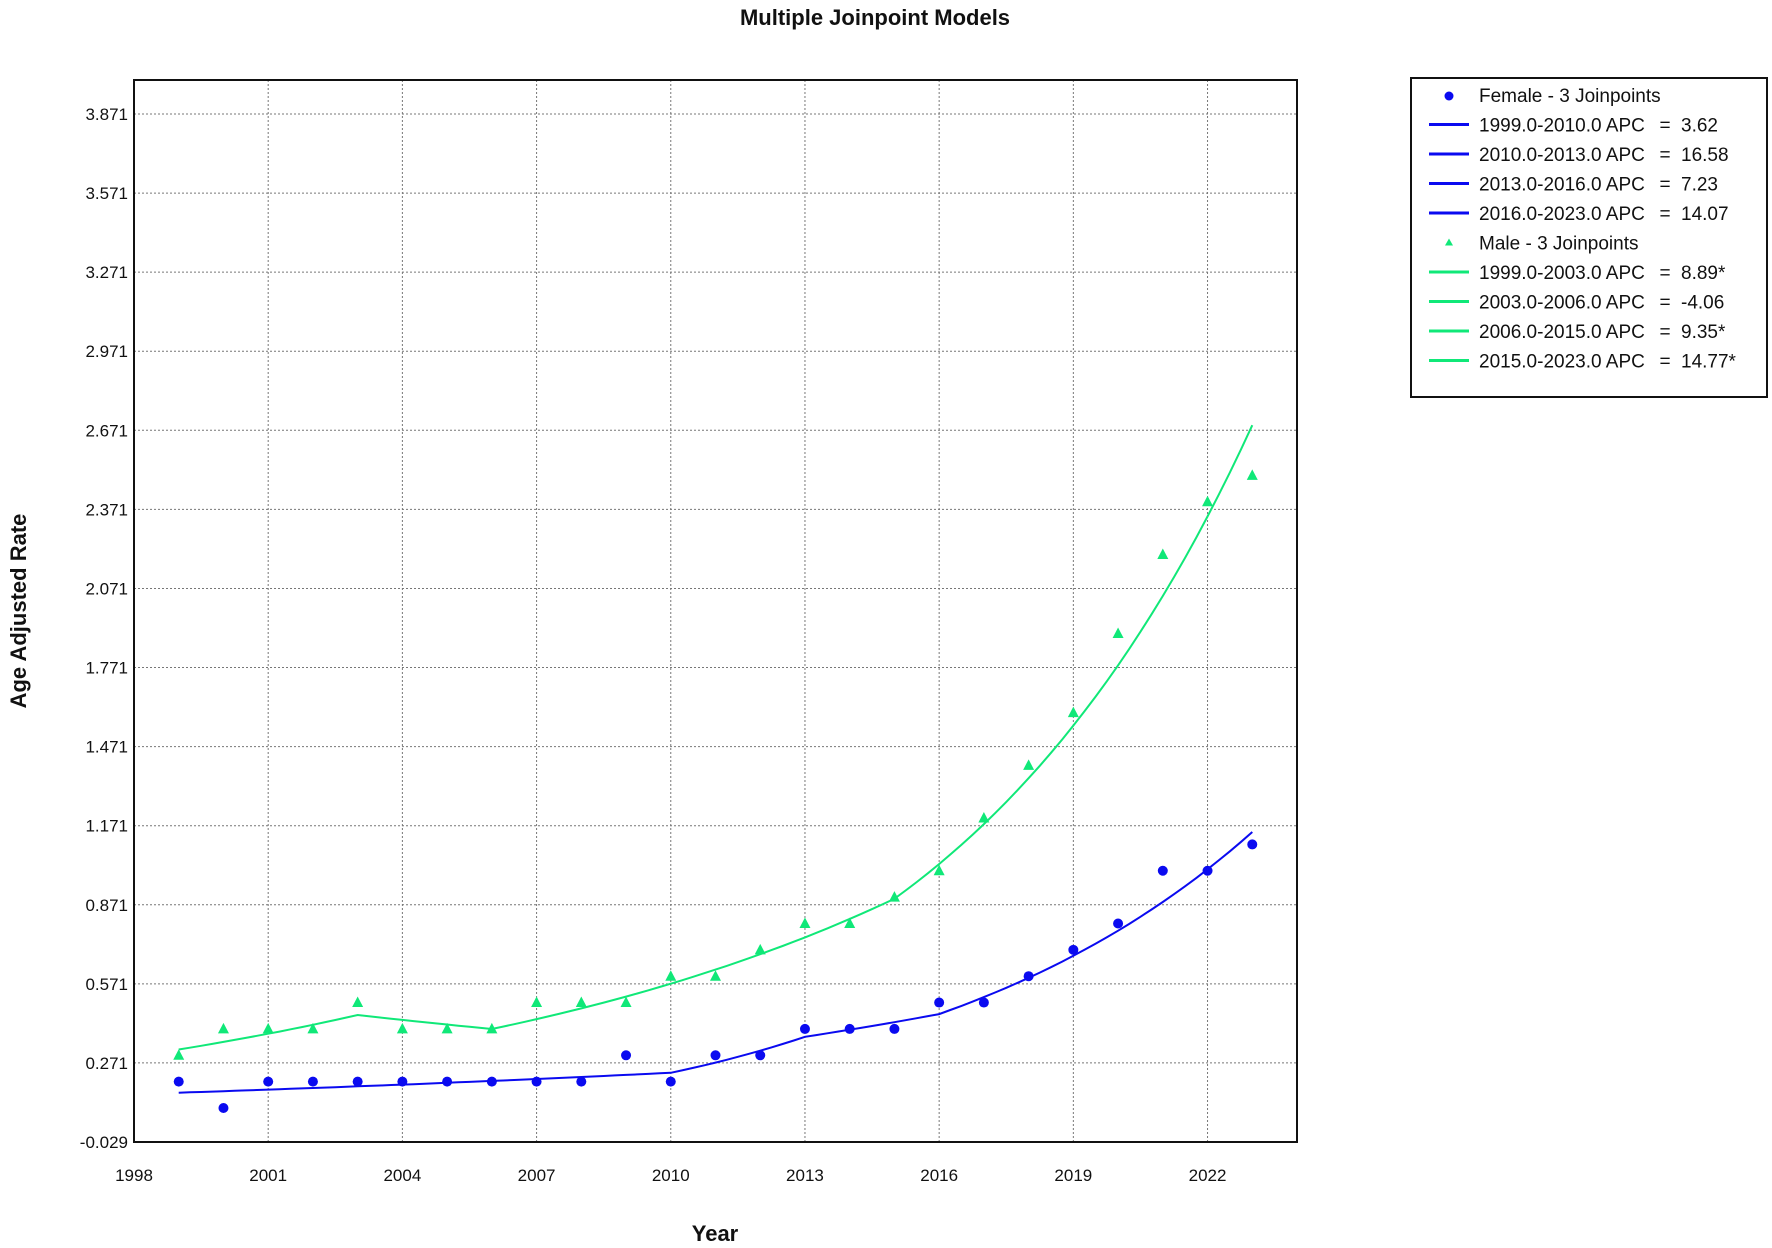 This screenshot has width=1772, height=1248. I want to click on legend-segment-label: 2006.0-2015.0 APC, so click(1562, 332).